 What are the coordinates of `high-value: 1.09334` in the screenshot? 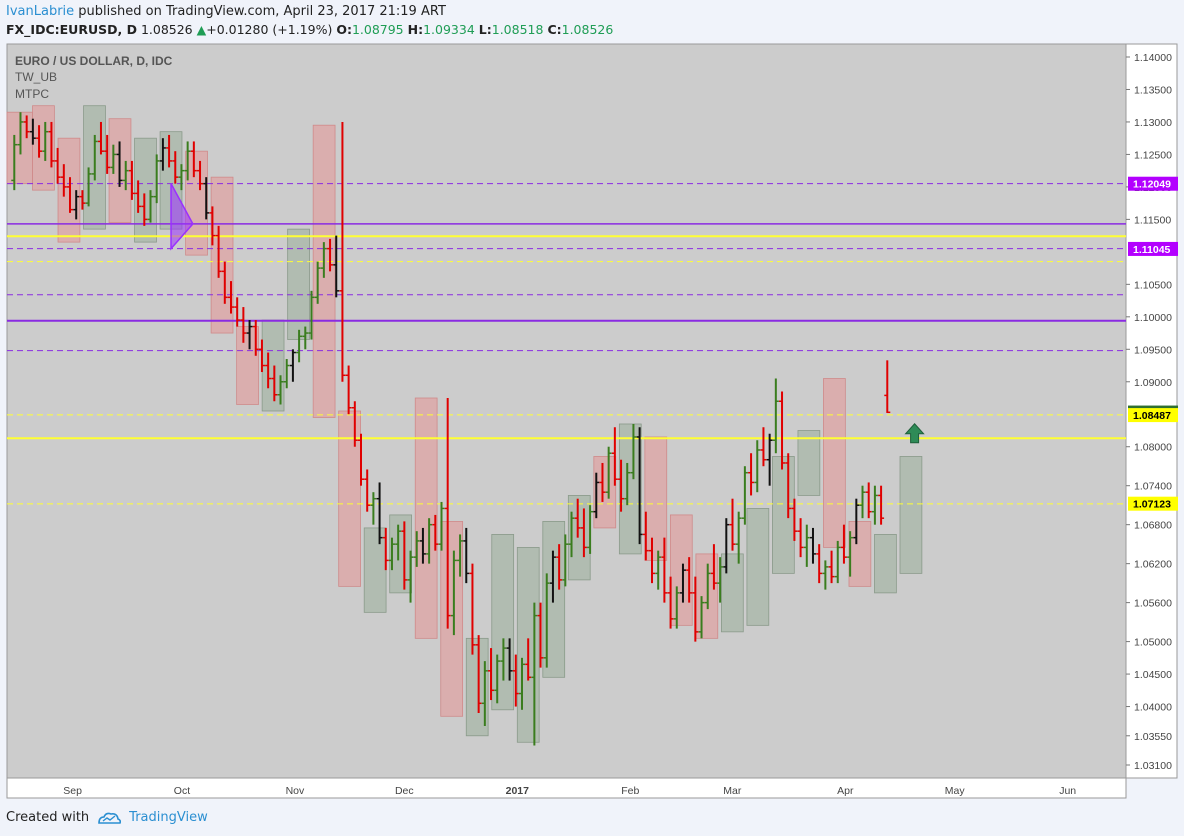 It's located at (449, 29).